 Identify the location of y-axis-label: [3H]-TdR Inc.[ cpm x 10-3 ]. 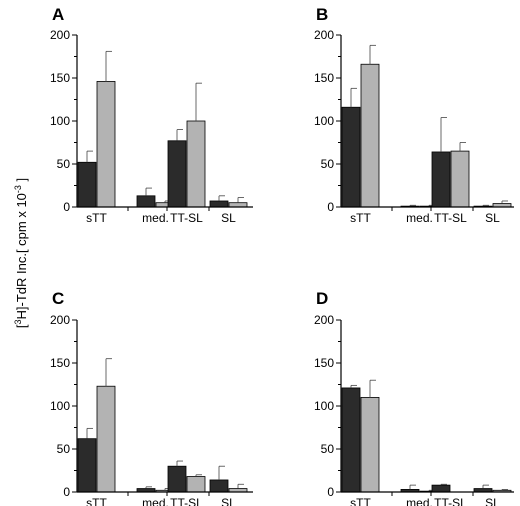
(21, 253).